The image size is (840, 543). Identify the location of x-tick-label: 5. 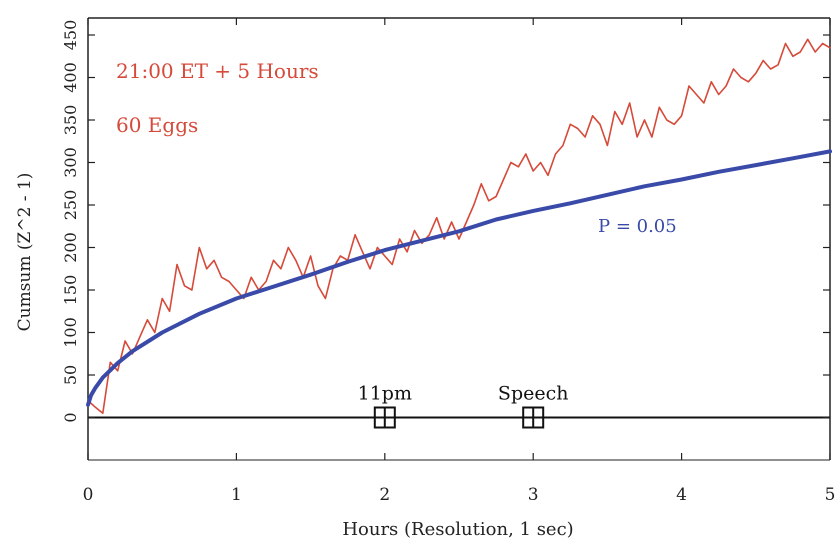
(830, 495).